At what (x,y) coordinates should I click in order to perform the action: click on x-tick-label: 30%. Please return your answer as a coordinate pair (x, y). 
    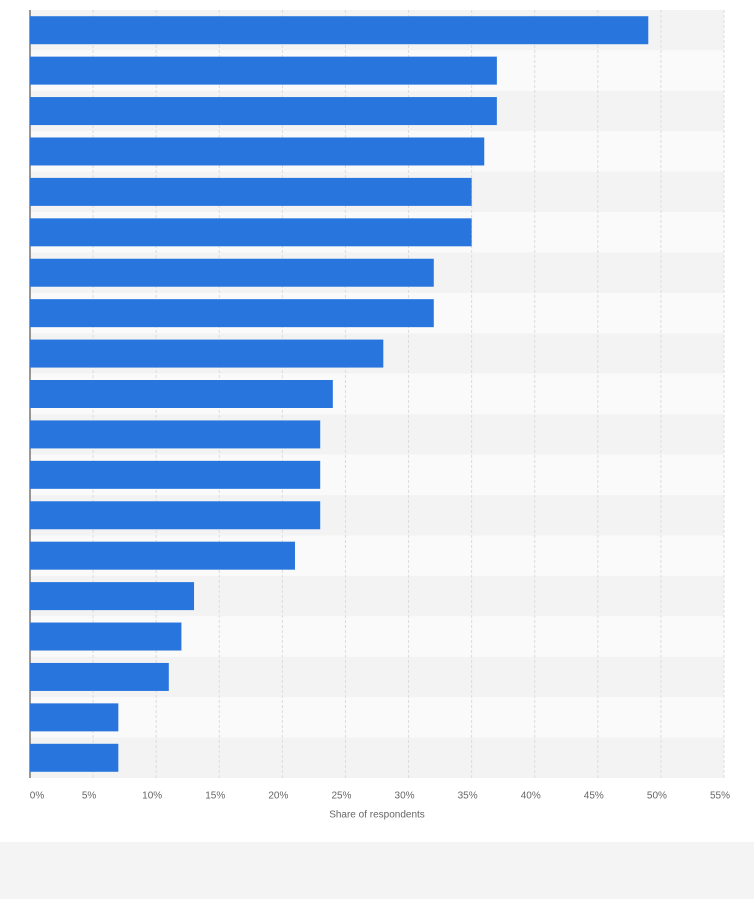
    Looking at the image, I should click on (405, 796).